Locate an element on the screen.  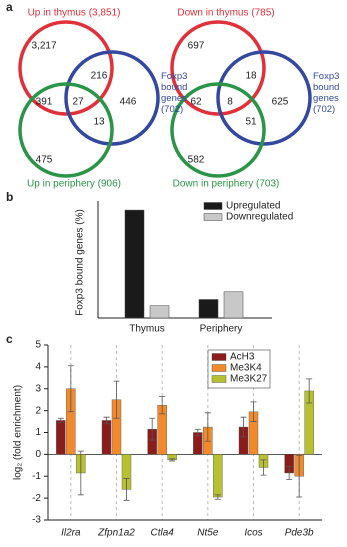
region-count: 475 is located at coordinates (44, 160).